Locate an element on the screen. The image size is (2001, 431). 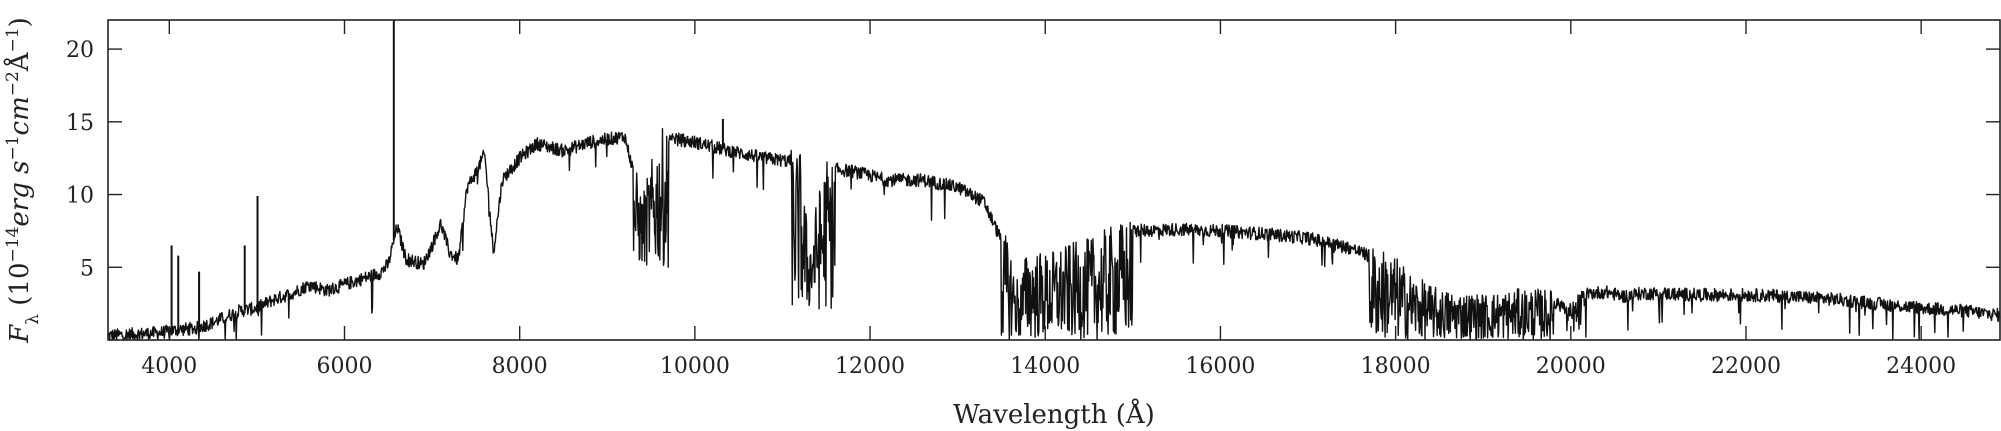
x-tick-label-14000: 14000 is located at coordinates (1045, 366).